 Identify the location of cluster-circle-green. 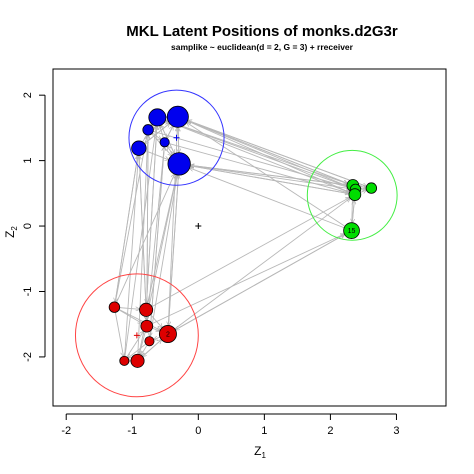
(352, 195).